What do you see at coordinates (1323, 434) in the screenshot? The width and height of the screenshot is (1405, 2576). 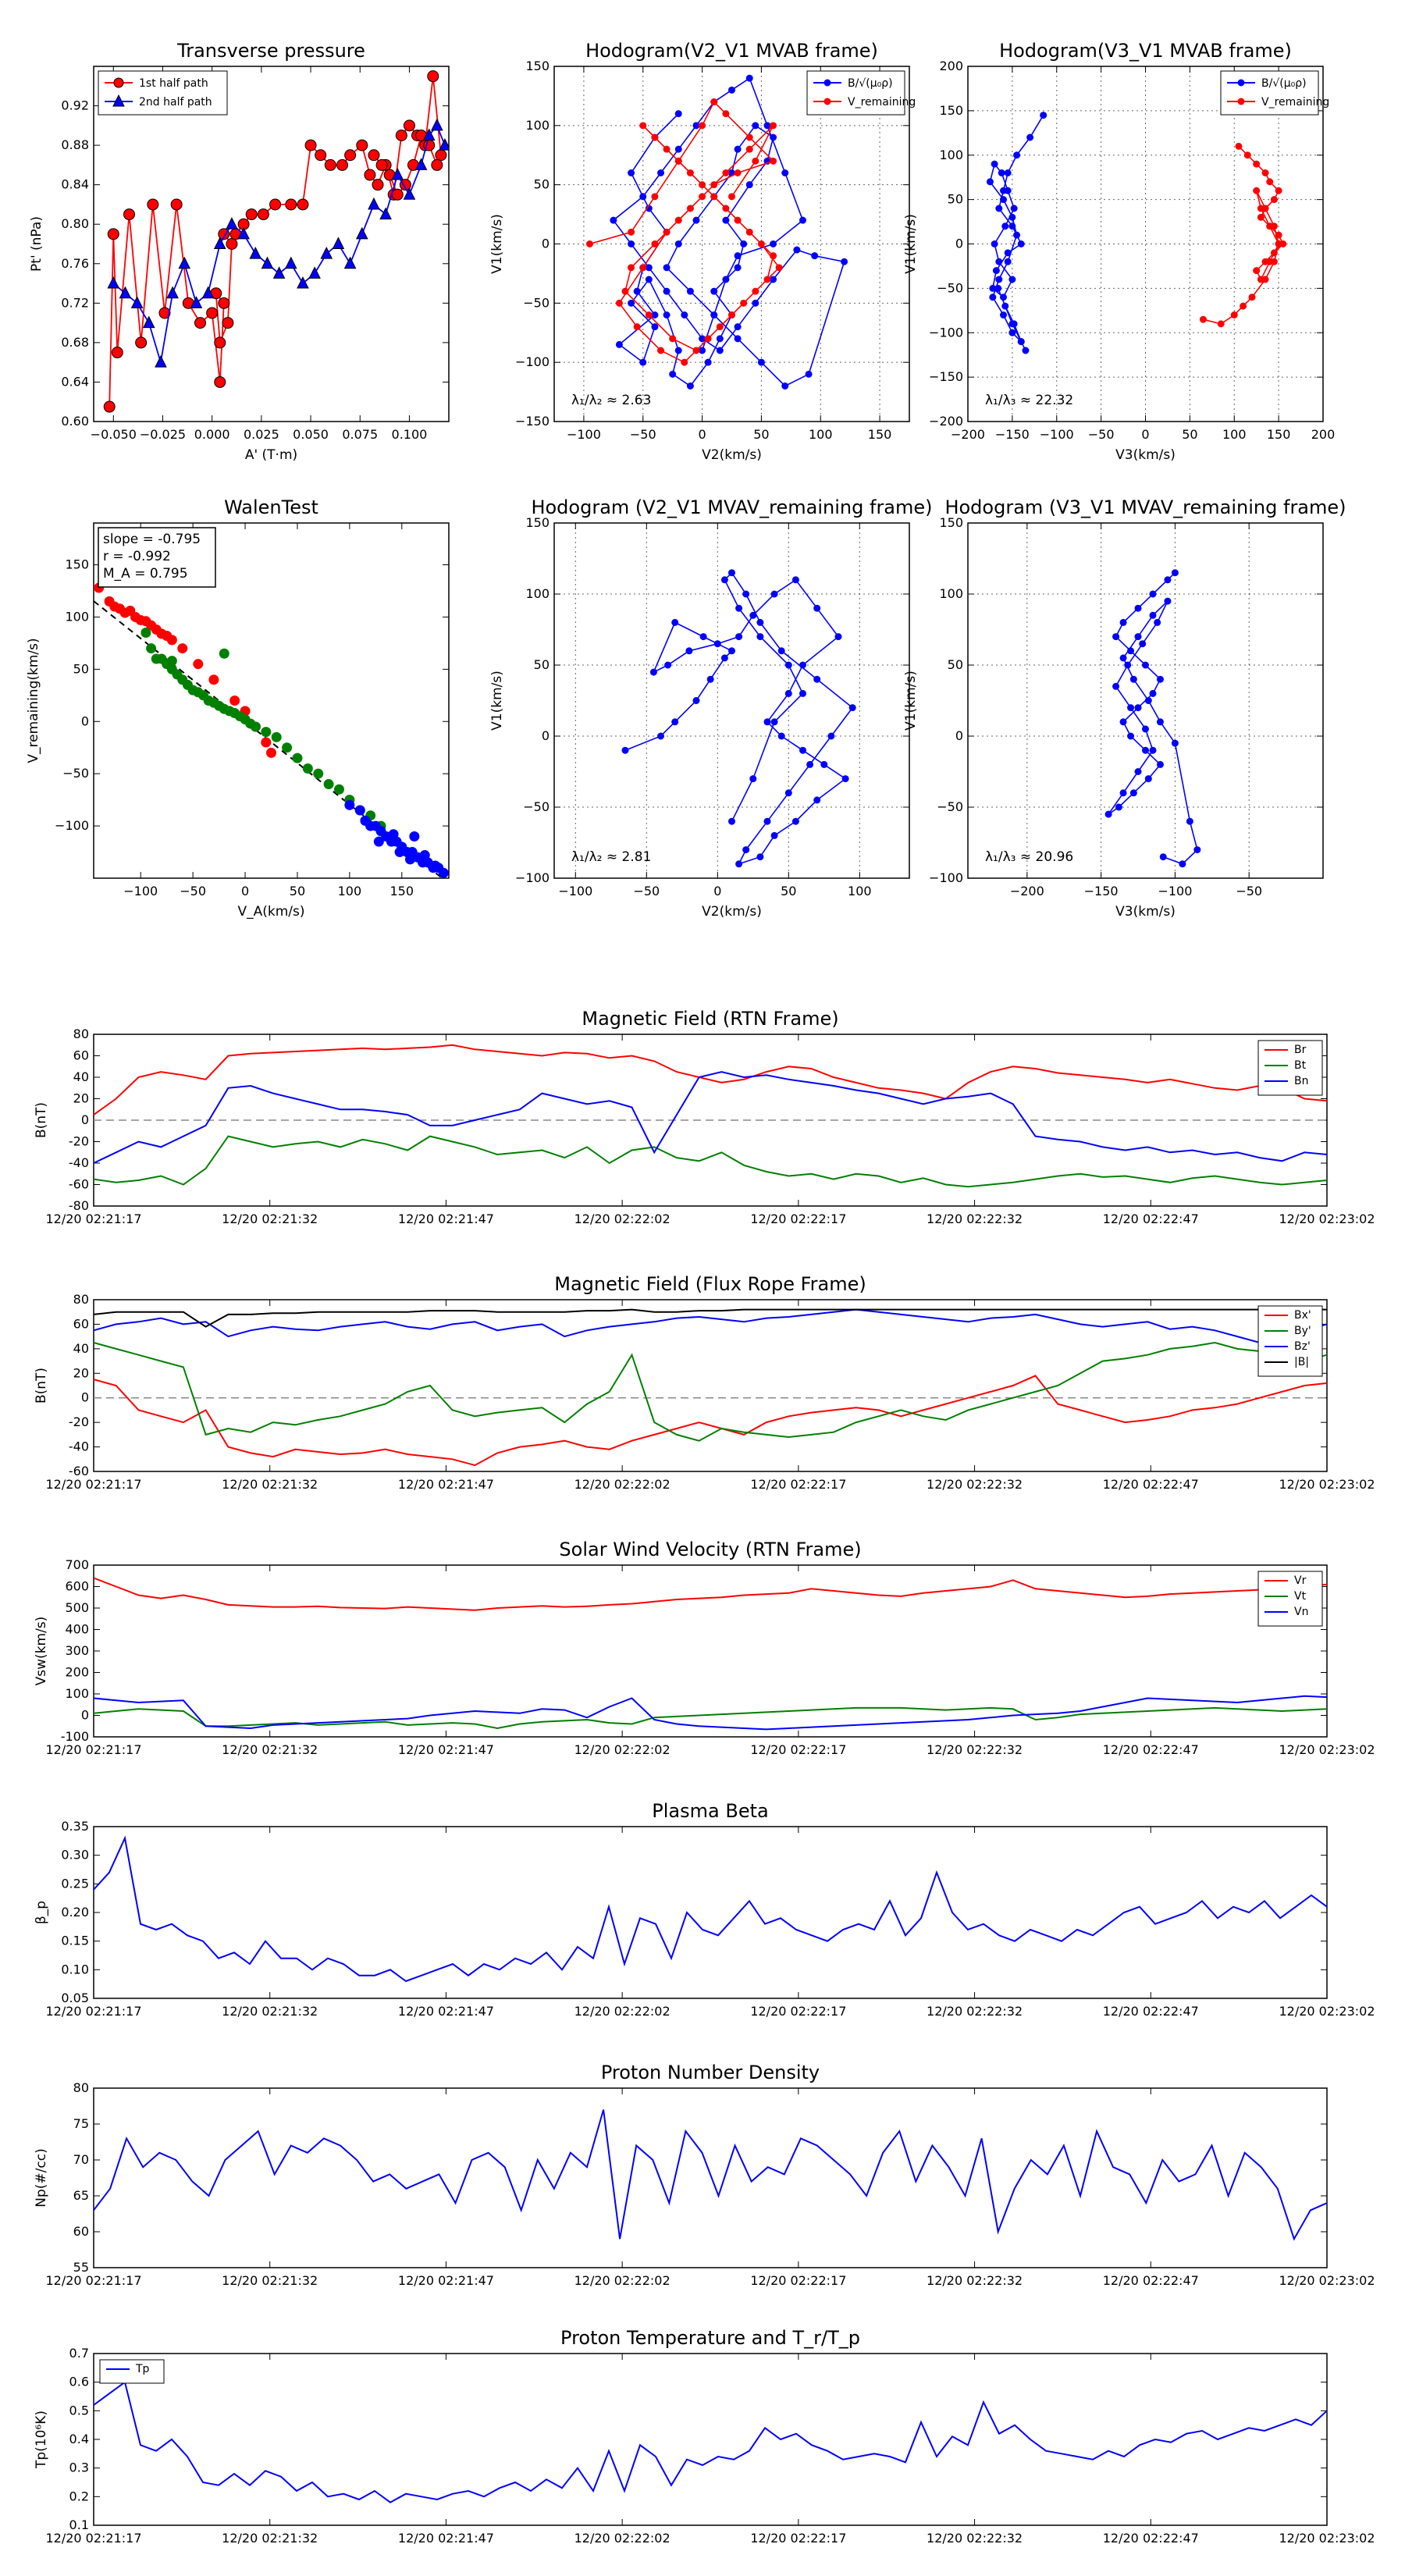 I see `x-tick-label: 200` at bounding box center [1323, 434].